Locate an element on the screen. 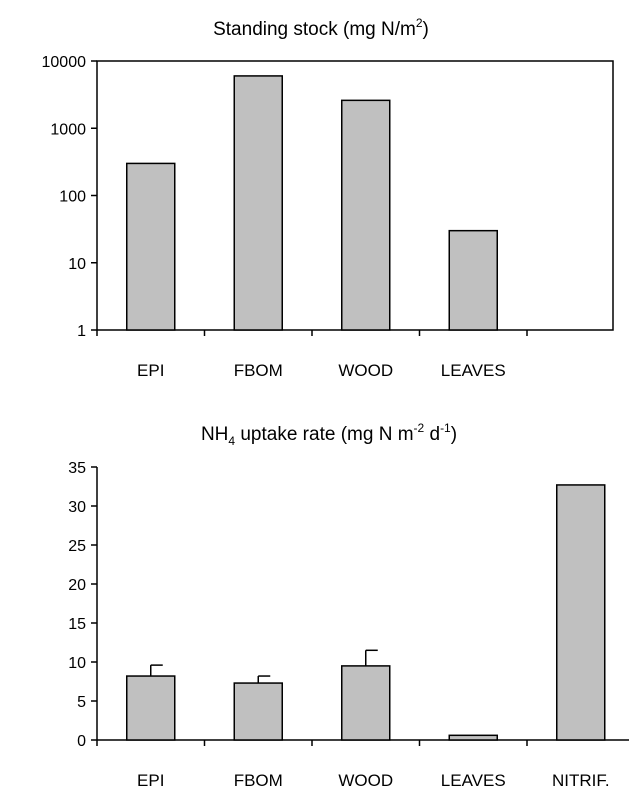 This screenshot has width=629, height=793. y-tick-label: 5 is located at coordinates (81, 702).